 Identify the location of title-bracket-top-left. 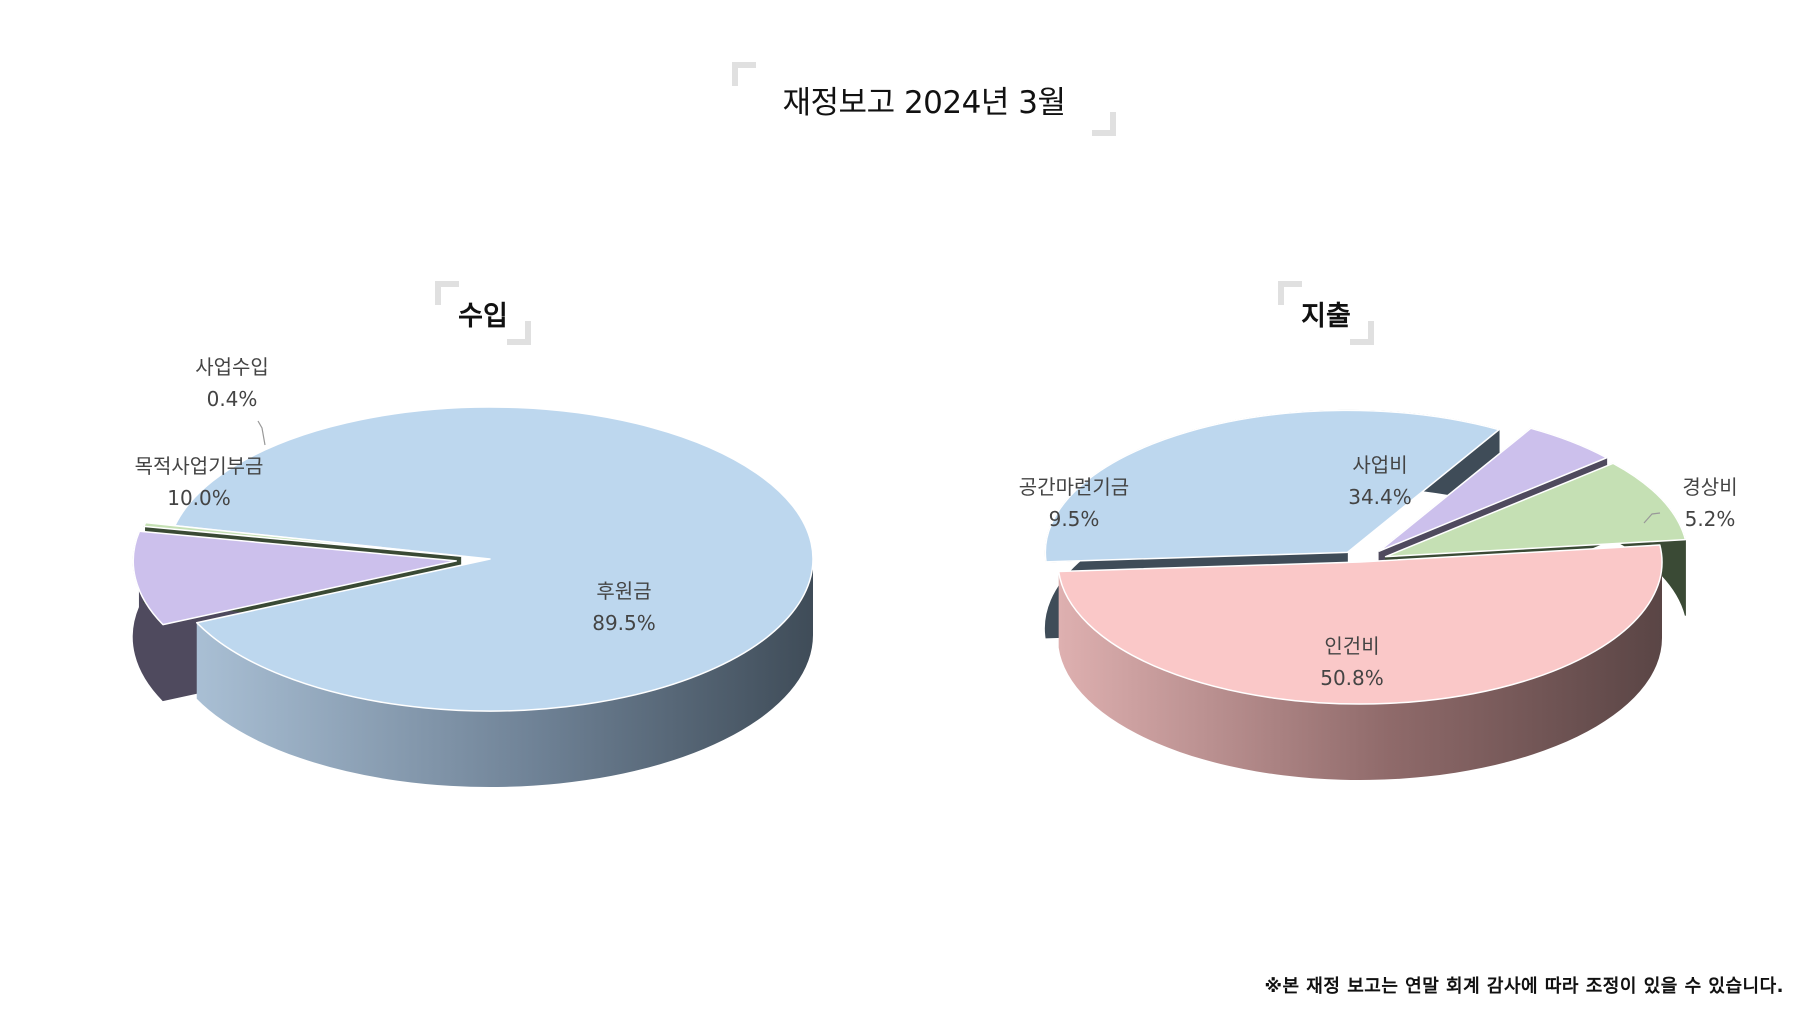
(744, 74).